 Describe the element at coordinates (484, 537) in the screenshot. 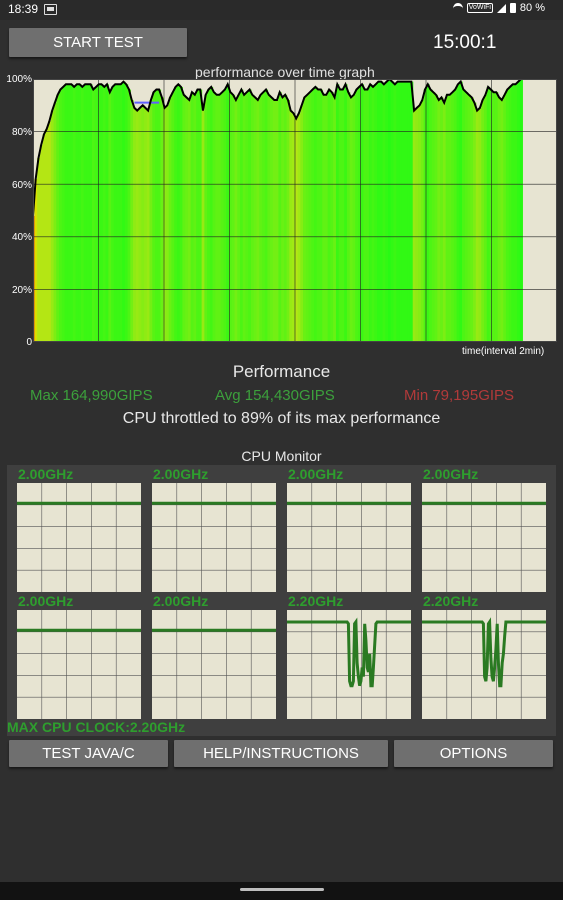

I see `core-graph-background` at that location.